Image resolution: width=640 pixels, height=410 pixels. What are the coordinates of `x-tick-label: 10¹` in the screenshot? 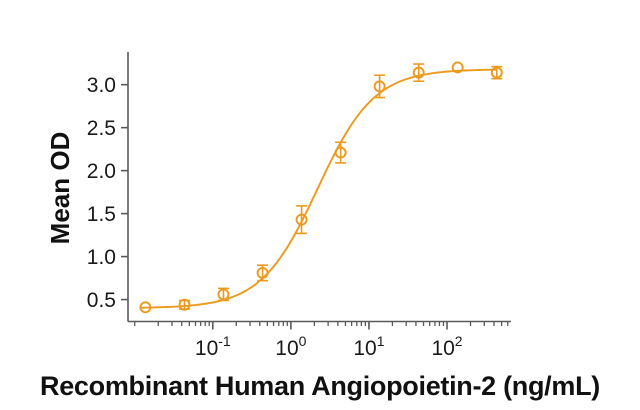 It's located at (368, 346).